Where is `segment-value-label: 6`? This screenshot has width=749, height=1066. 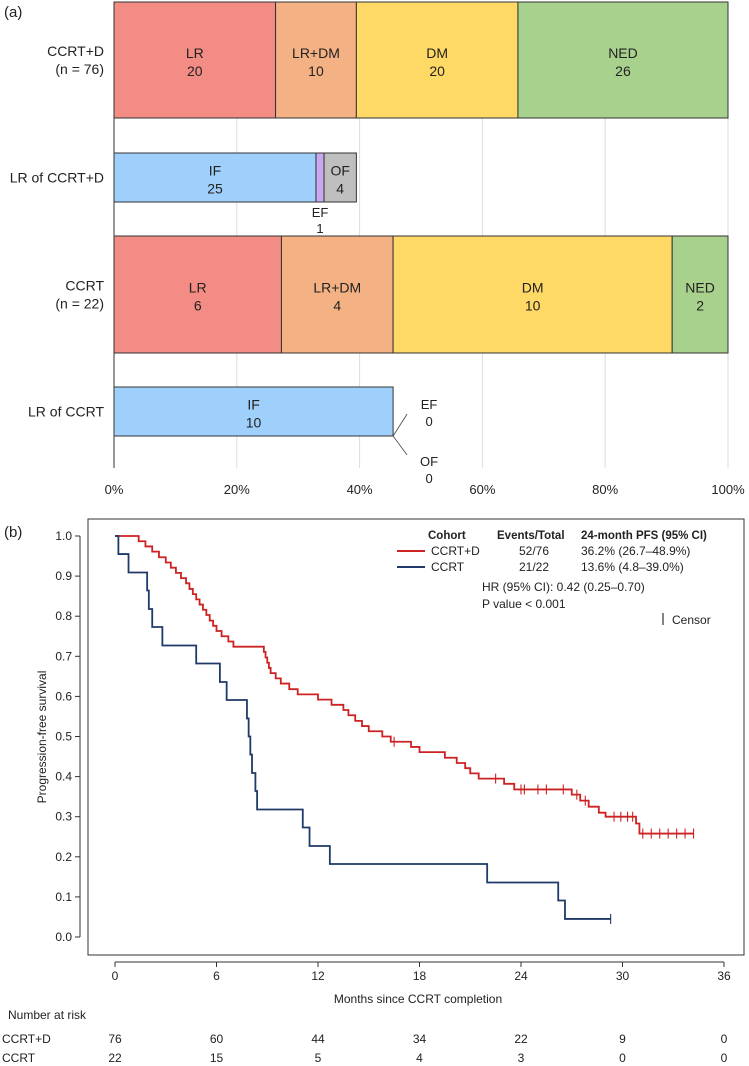 segment-value-label: 6 is located at coordinates (198, 306).